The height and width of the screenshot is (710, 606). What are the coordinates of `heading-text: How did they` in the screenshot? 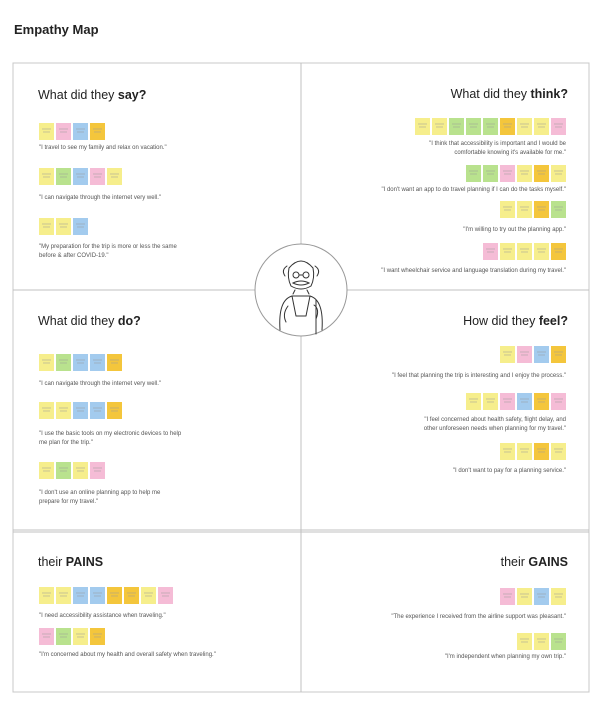 It's located at (501, 321).